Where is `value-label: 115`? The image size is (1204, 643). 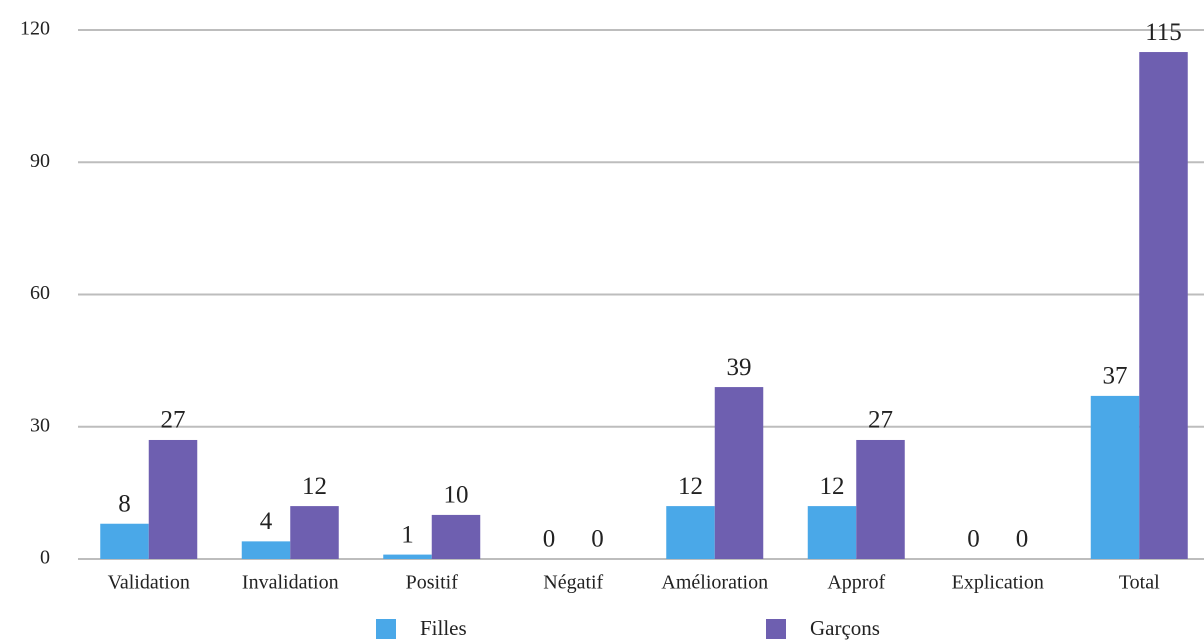
value-label: 115 is located at coordinates (1163, 32).